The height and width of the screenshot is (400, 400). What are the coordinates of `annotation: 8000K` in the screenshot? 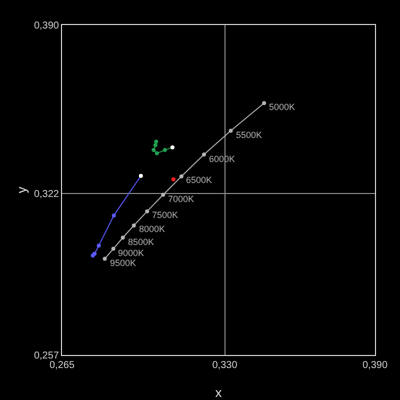 It's located at (152, 229).